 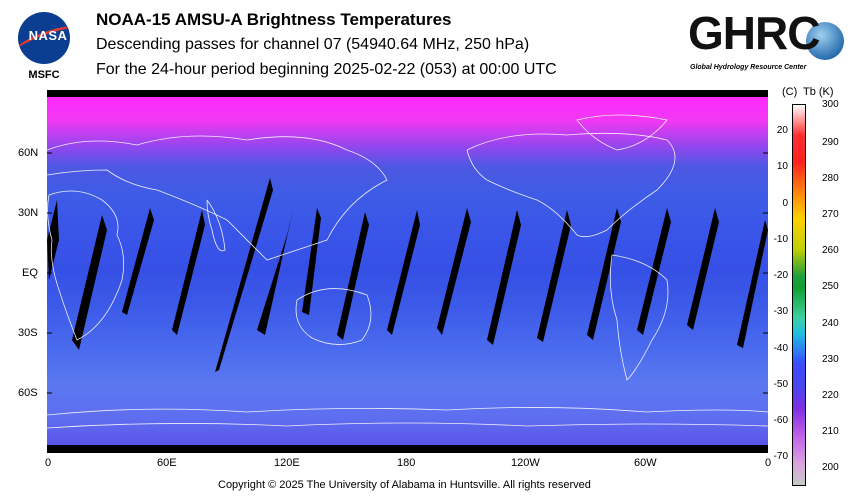 What do you see at coordinates (48, 35) in the screenshot?
I see `nasa-wordmark: NASA` at bounding box center [48, 35].